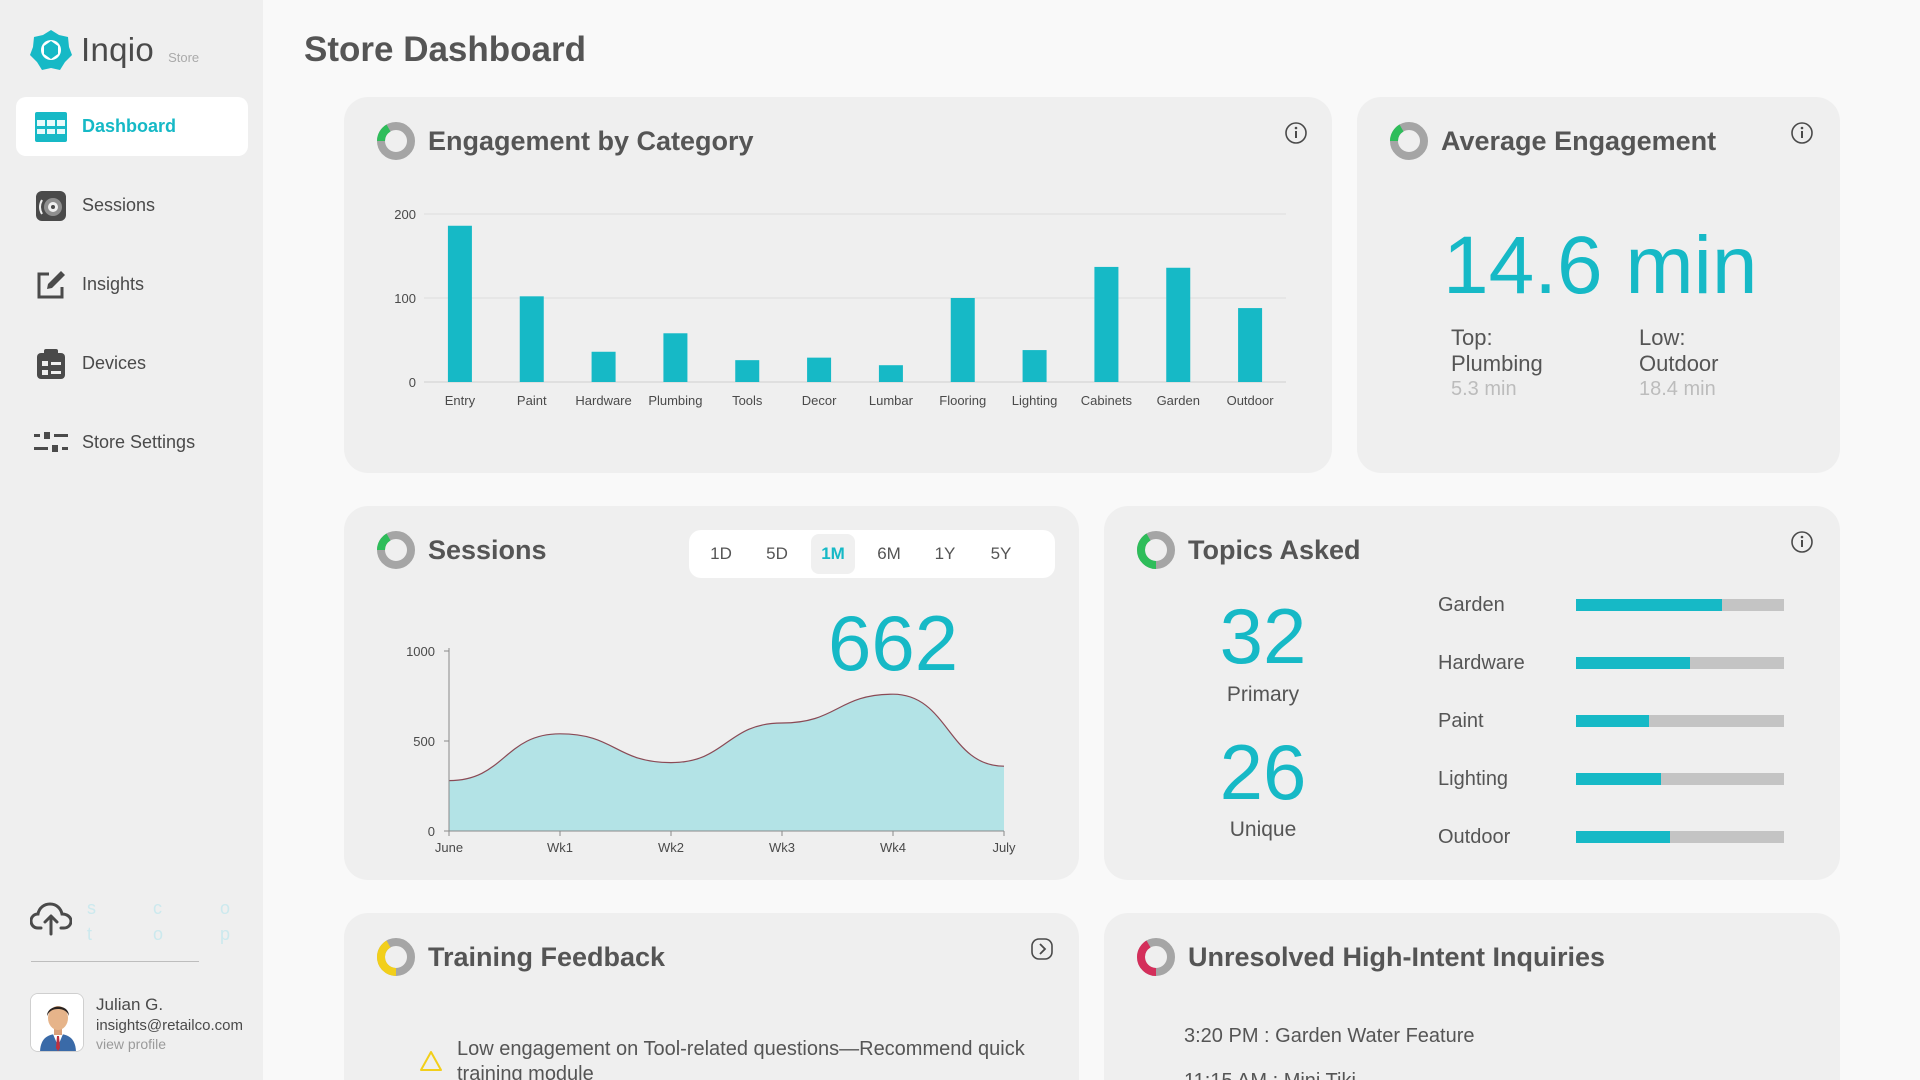  I want to click on time-range-tabs: 1D 5D 1M 6M 1Y 5Y, so click(872, 554).